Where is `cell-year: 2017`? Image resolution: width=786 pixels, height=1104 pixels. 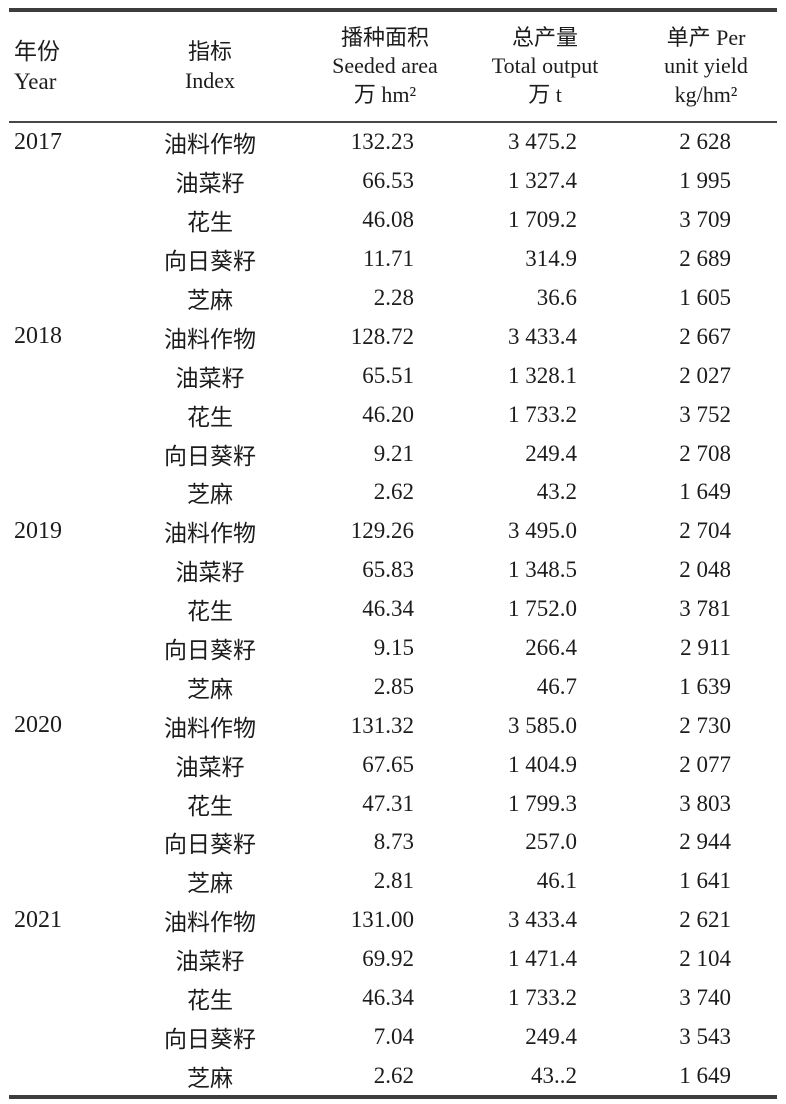
cell-year: 2017 is located at coordinates (38, 141).